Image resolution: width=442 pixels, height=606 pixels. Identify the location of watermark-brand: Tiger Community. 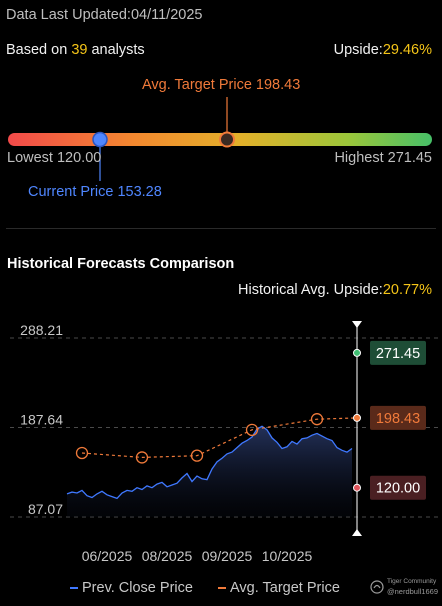
(412, 581).